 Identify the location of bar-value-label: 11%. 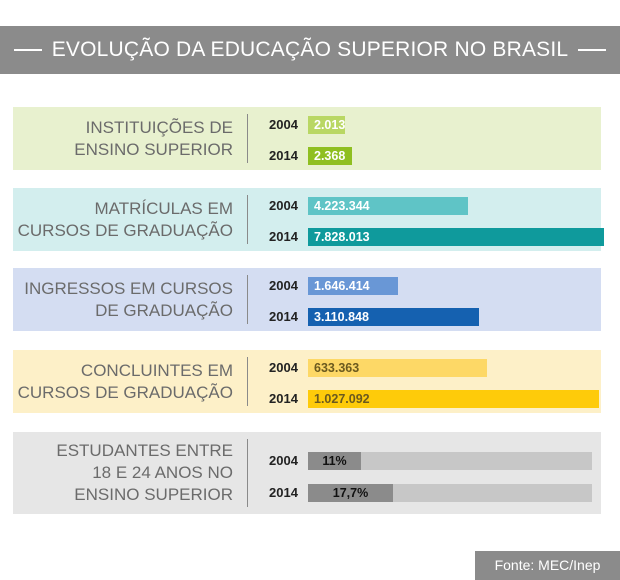
(334, 461).